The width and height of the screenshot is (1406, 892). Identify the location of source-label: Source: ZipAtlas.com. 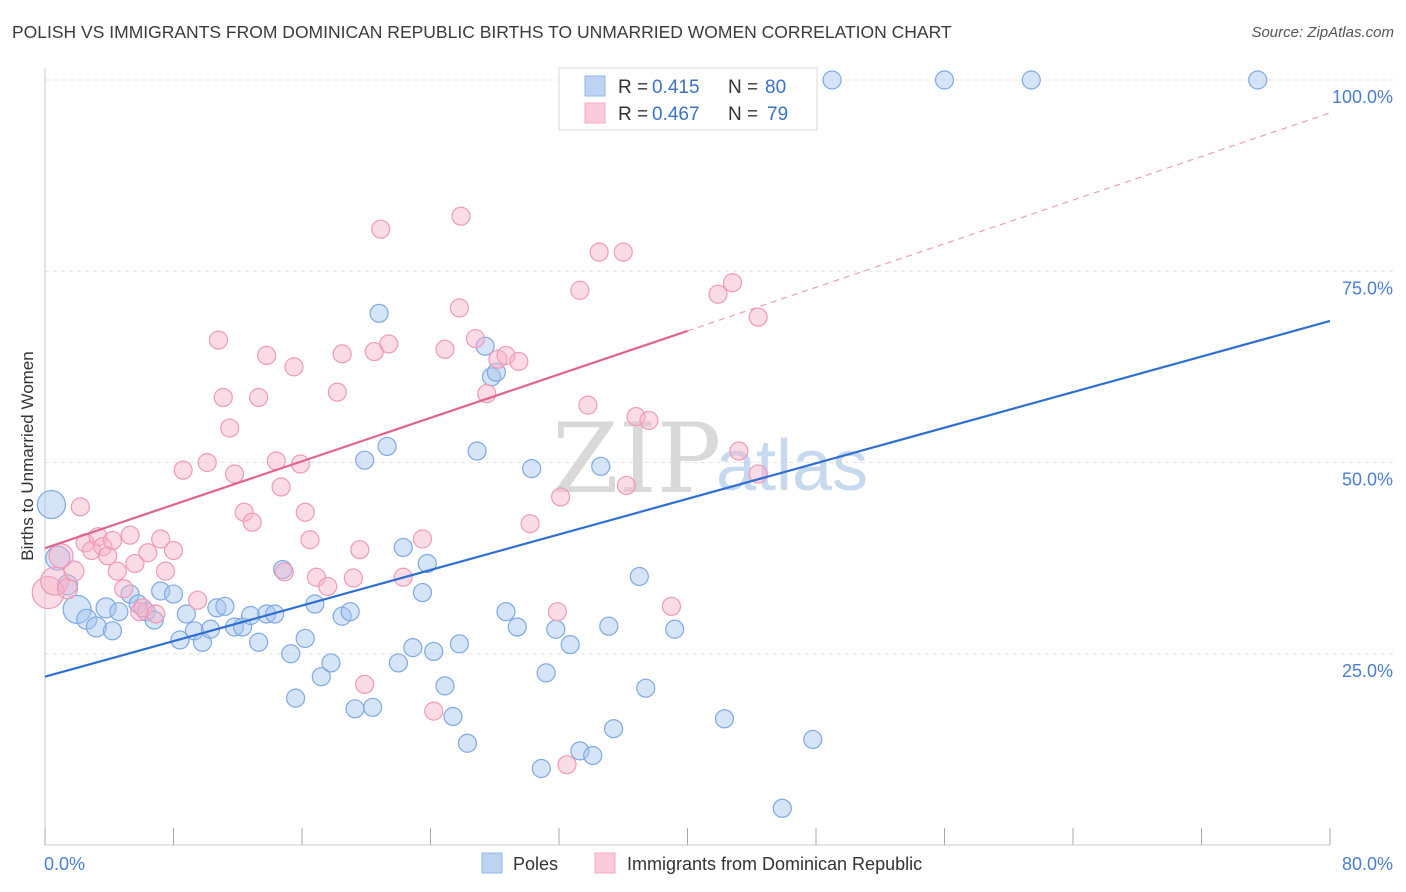
(1322, 32).